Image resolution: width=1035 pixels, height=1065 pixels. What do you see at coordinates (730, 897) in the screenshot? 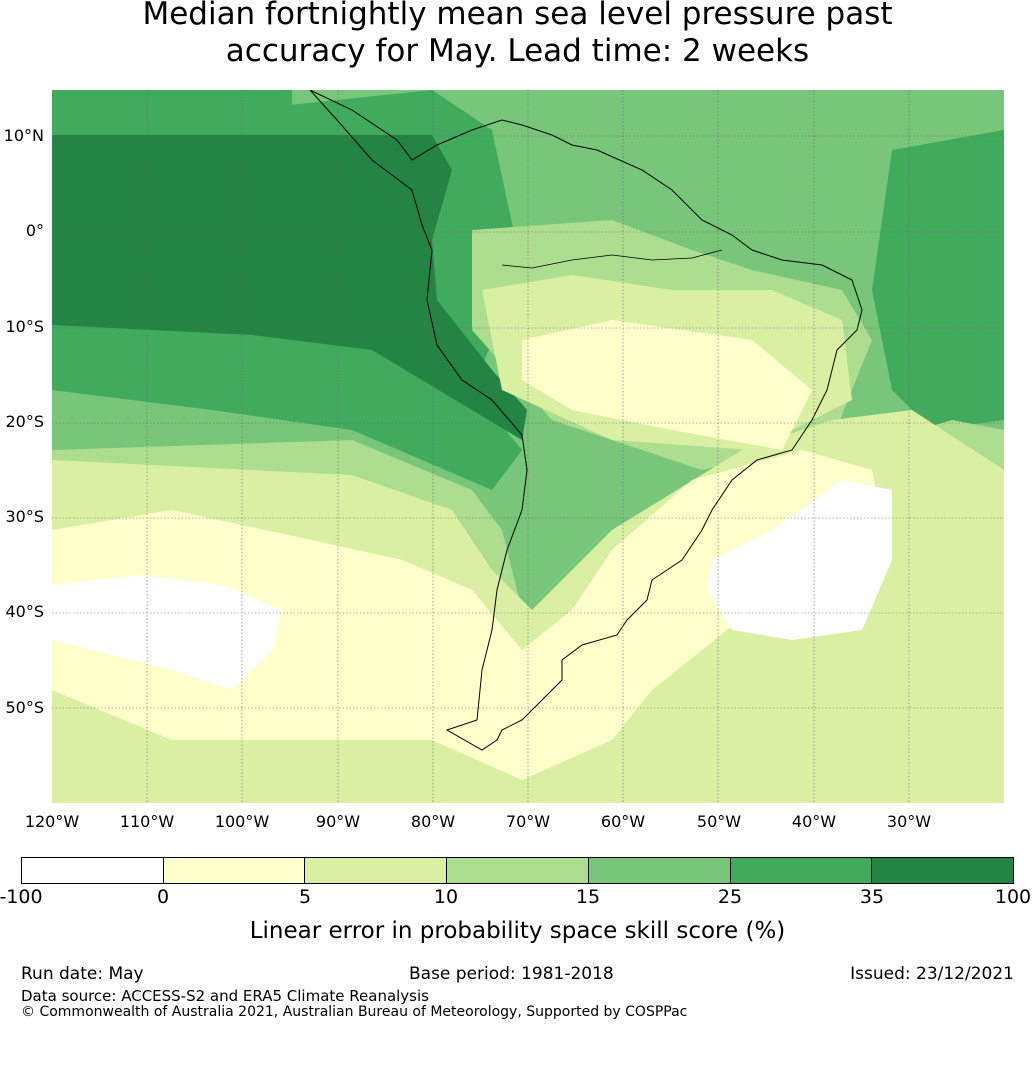
I see `colorbar-tick: 25` at bounding box center [730, 897].